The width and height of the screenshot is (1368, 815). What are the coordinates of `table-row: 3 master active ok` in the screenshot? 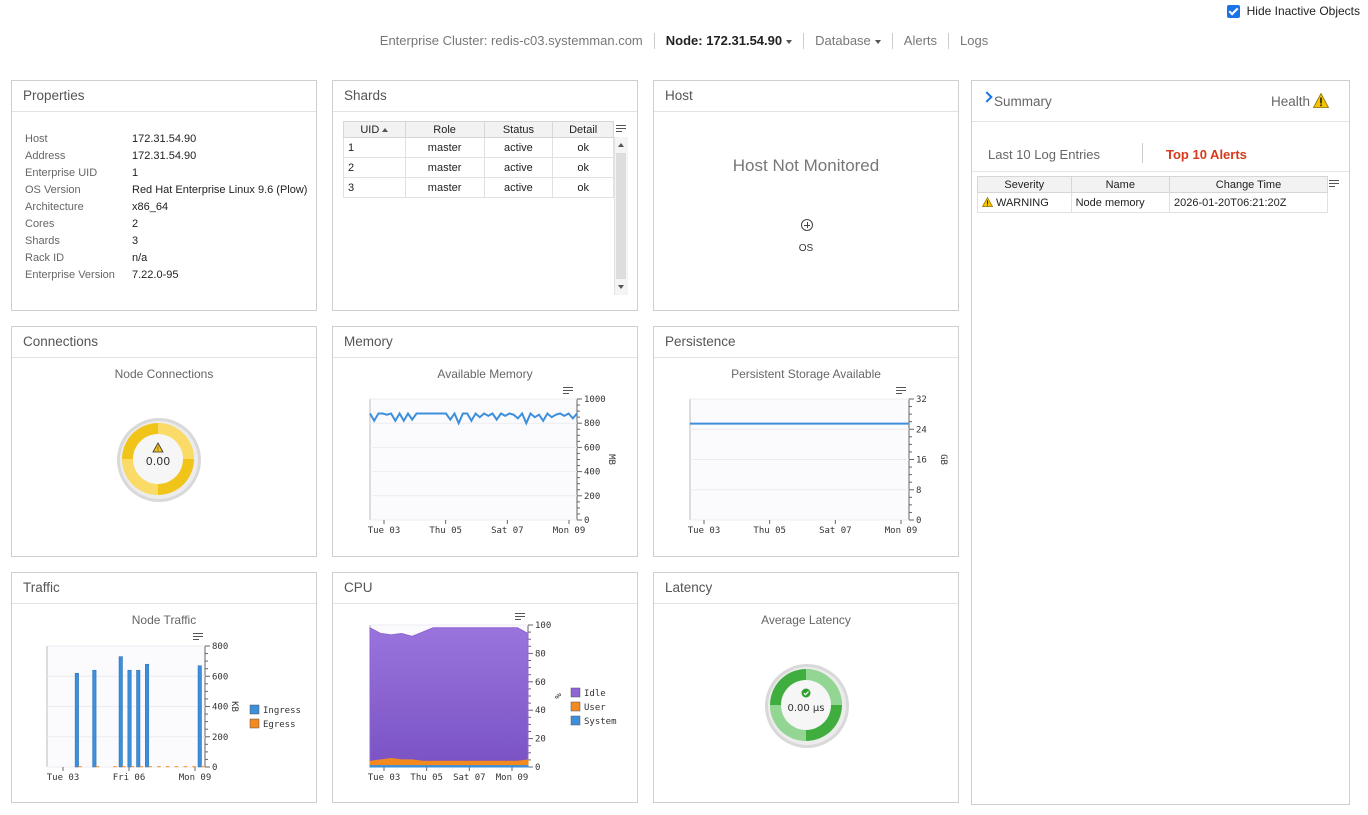 It's located at (478, 187).